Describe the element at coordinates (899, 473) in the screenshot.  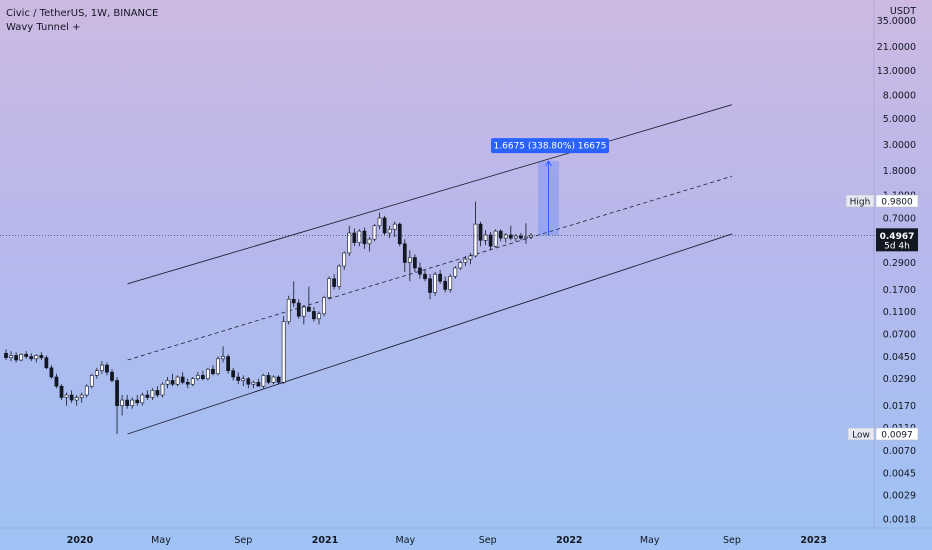
I see `y-tick-label: 0.0045` at that location.